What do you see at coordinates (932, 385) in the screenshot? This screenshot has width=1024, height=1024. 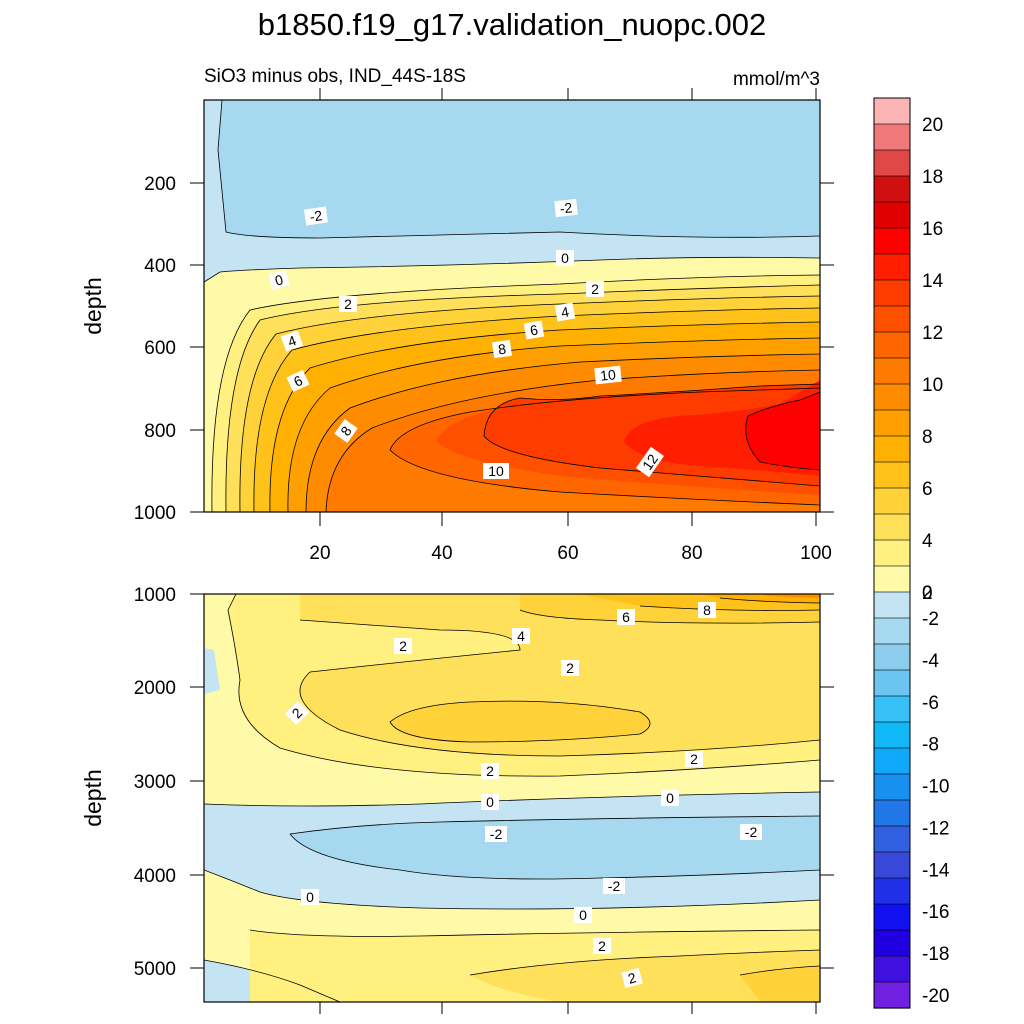 I see `colorbar-label: 10` at bounding box center [932, 385].